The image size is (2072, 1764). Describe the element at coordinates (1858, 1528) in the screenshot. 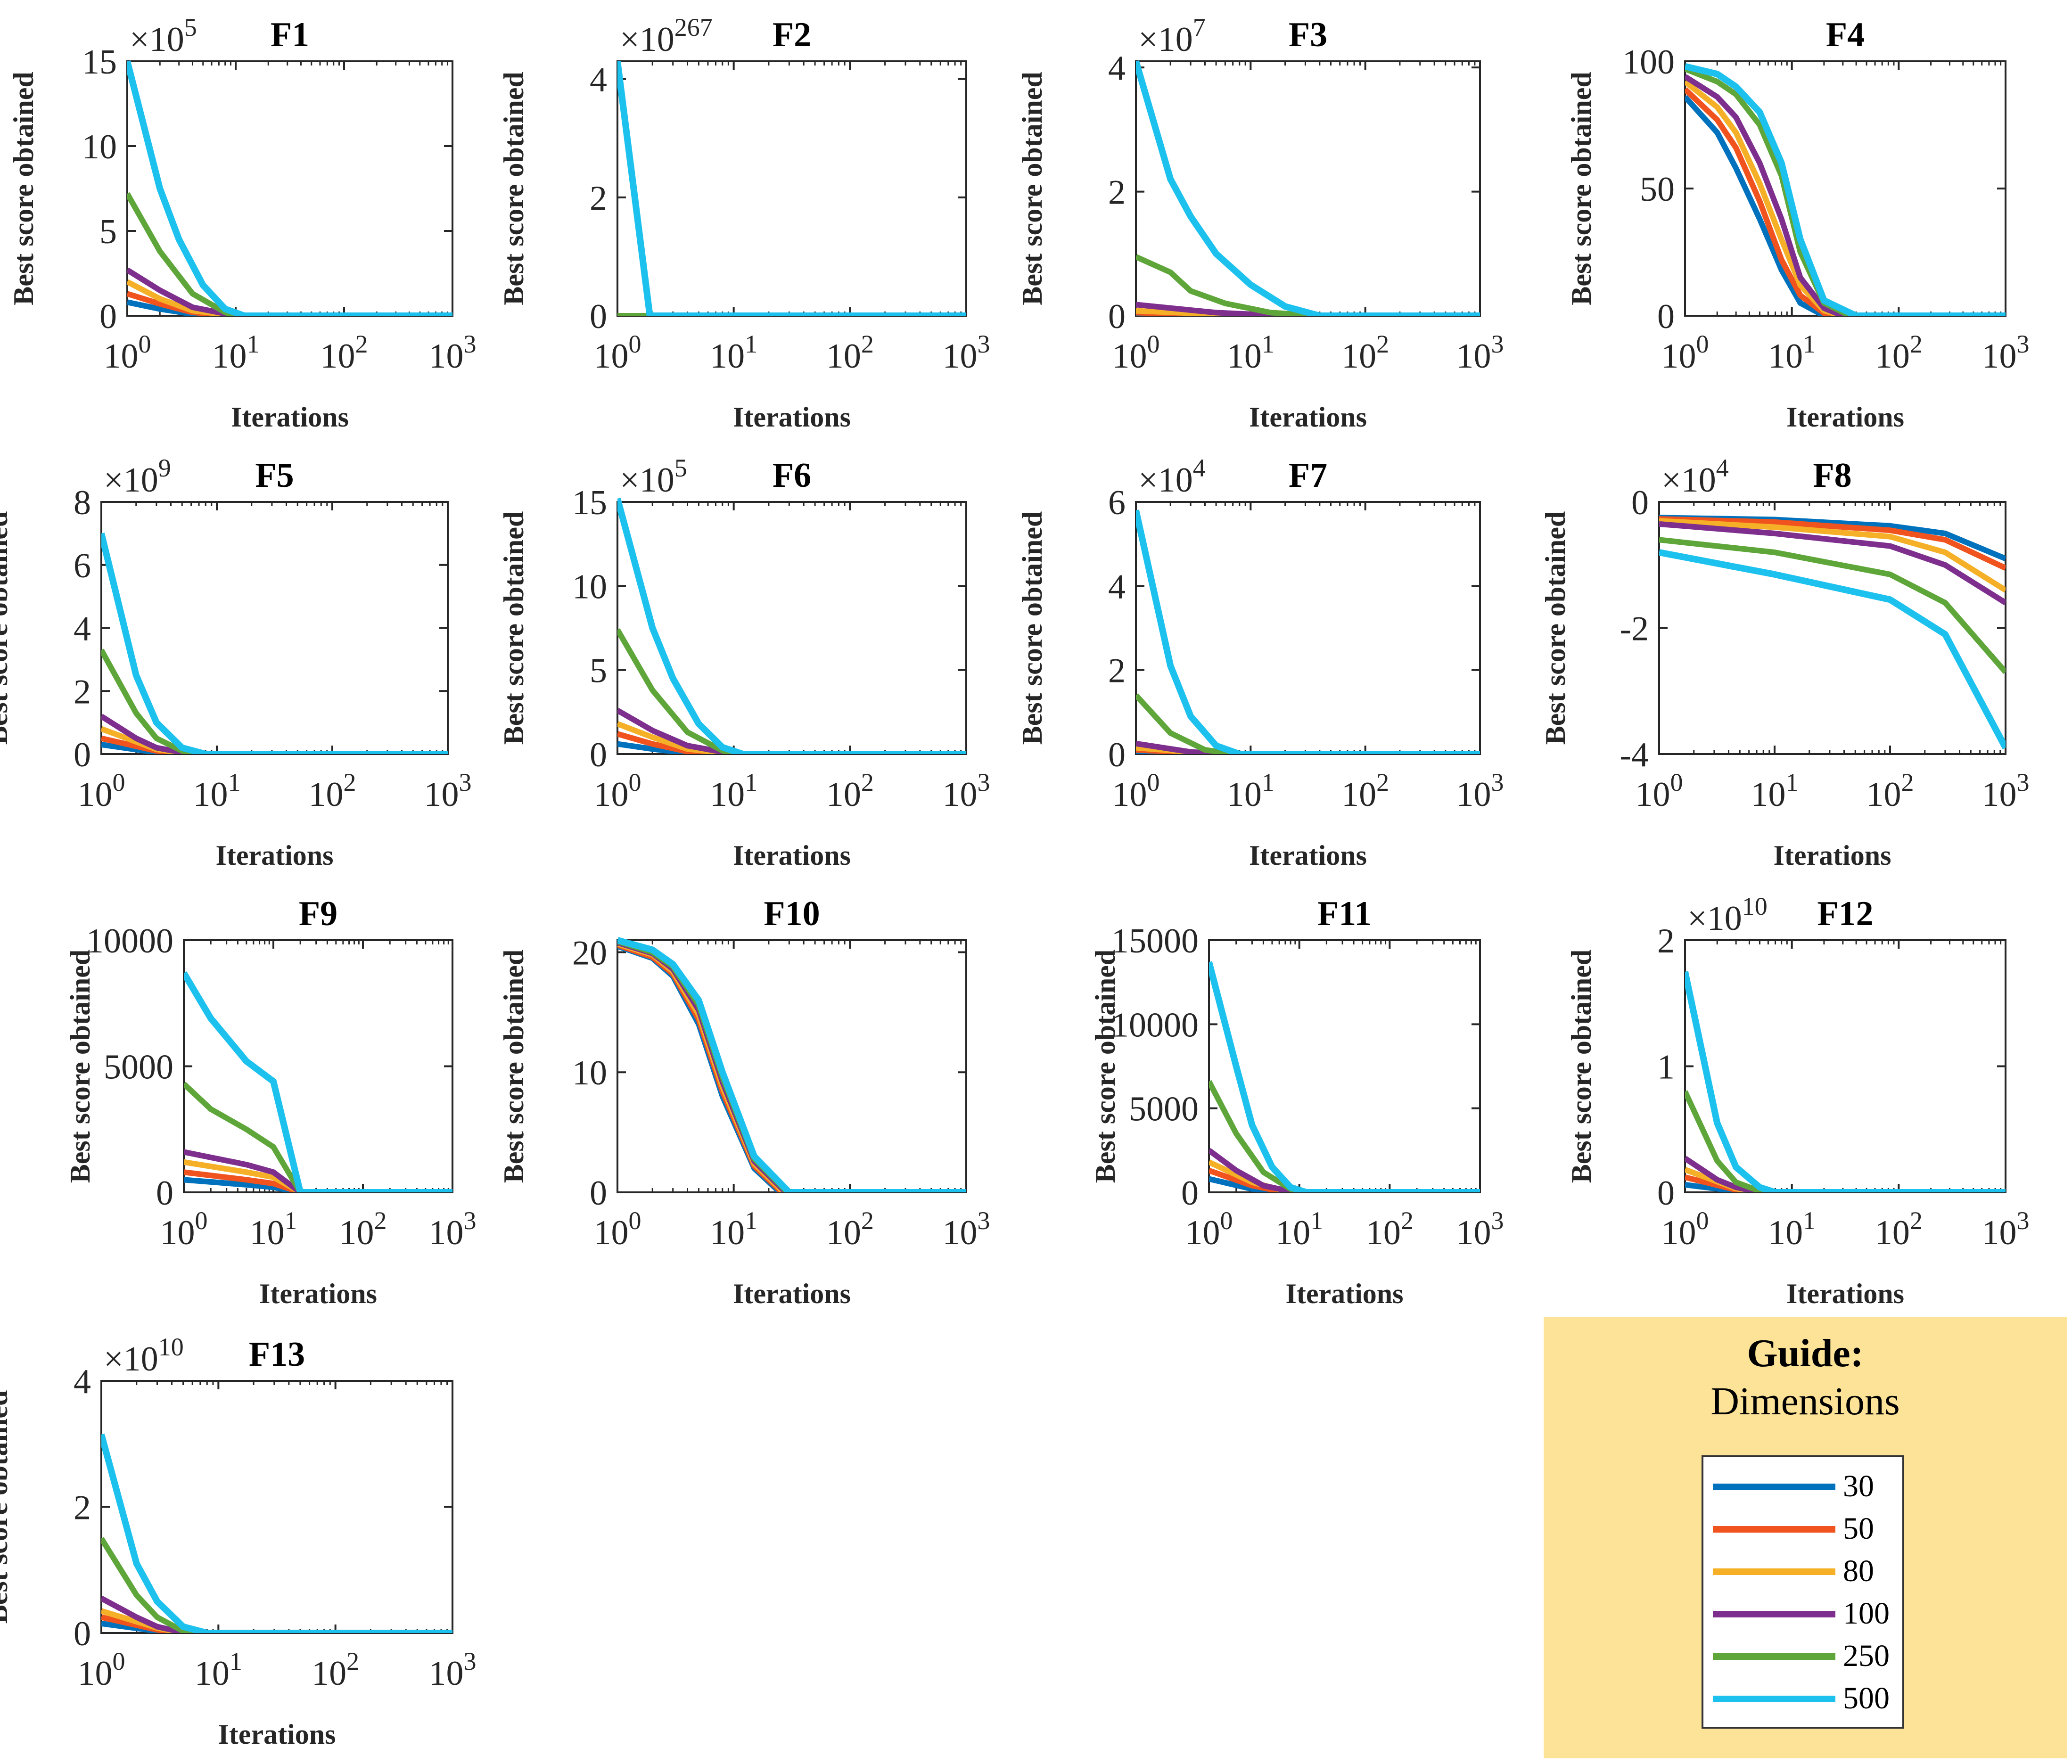

I see `legend-label-50: 50` at that location.